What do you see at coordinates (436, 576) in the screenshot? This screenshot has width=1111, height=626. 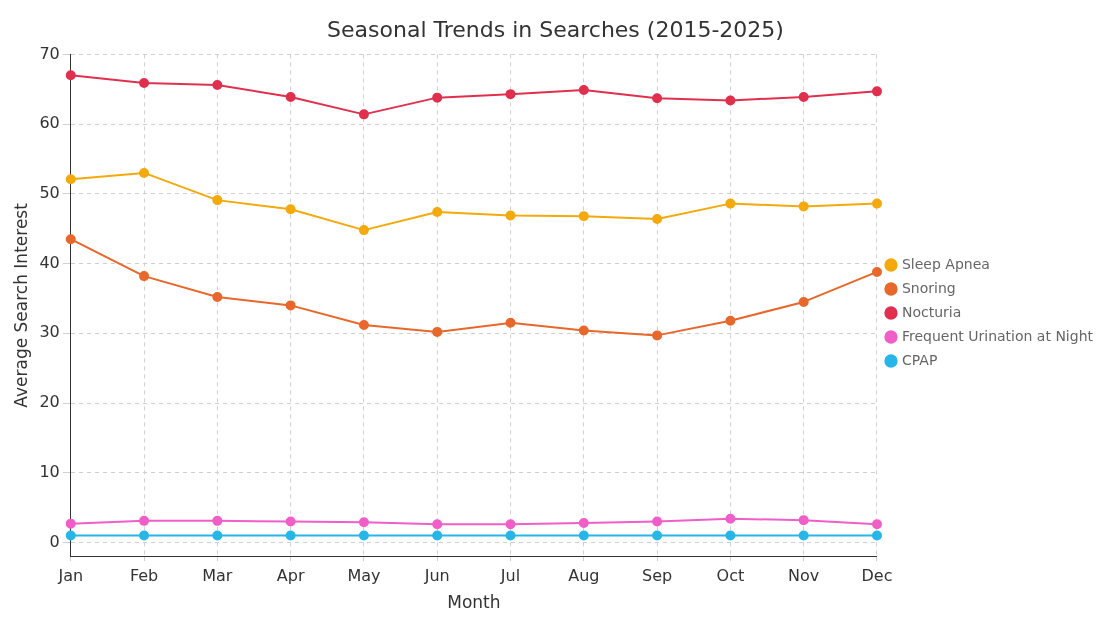 I see `x-tick-label: Jun` at bounding box center [436, 576].